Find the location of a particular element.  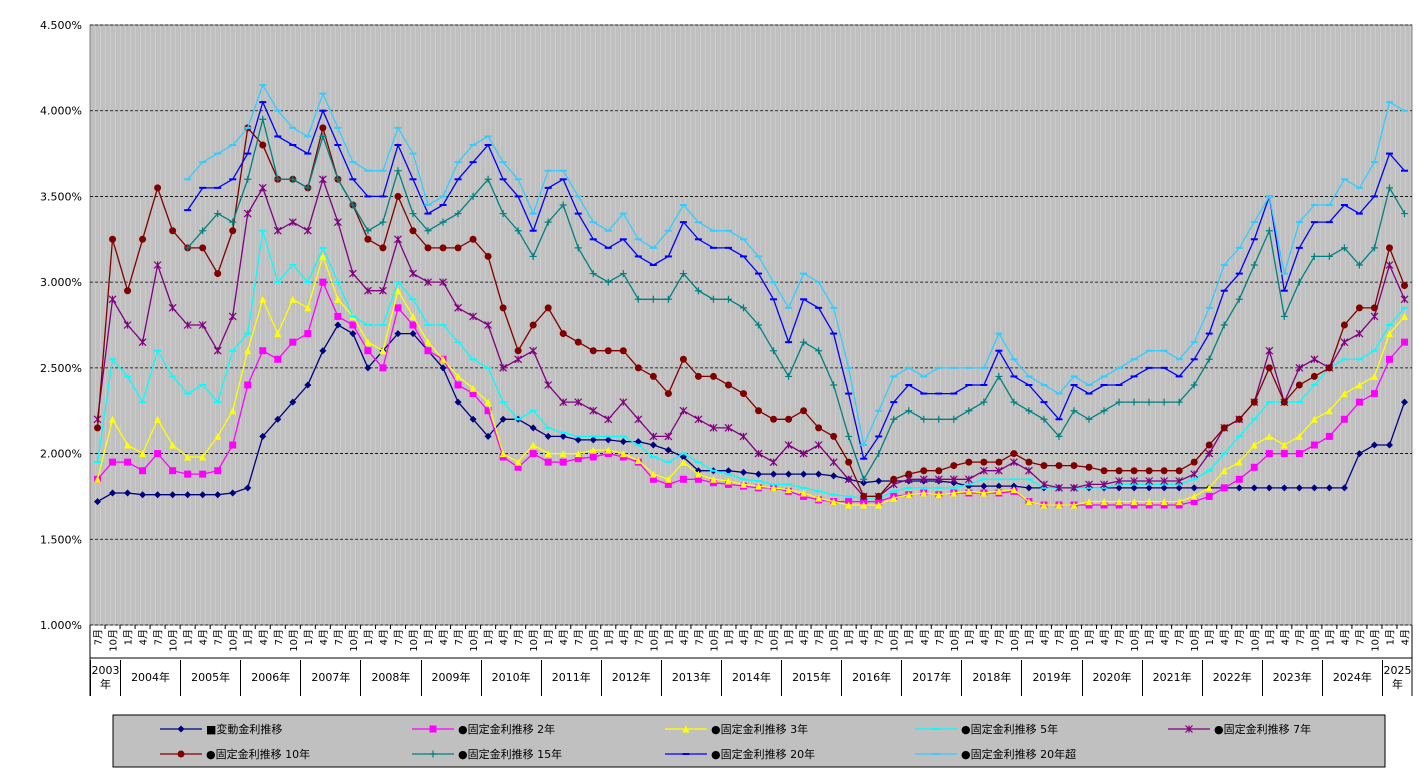

year-label: 2018年 is located at coordinates (991, 678).